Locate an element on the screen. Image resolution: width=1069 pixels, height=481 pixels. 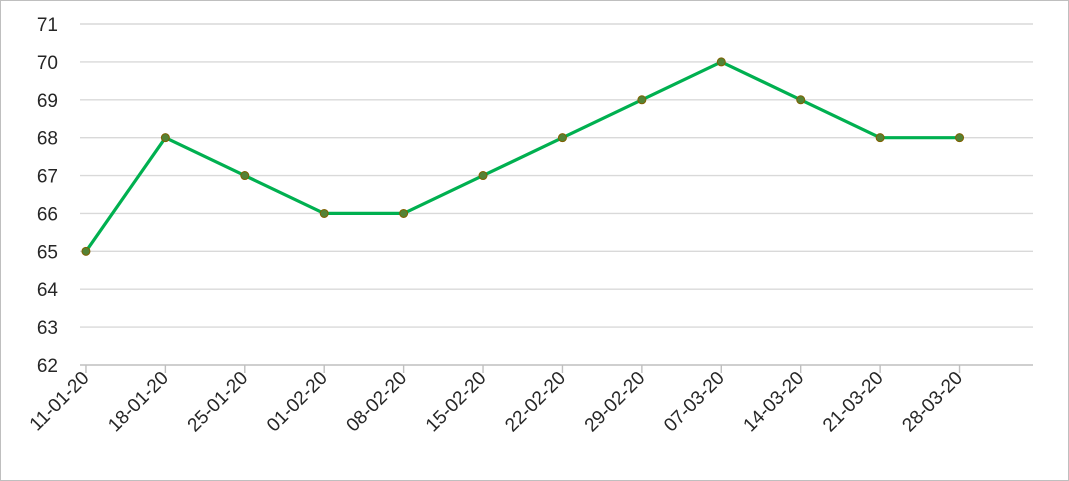
x-tick-label: 14-03-20 is located at coordinates (774, 402).